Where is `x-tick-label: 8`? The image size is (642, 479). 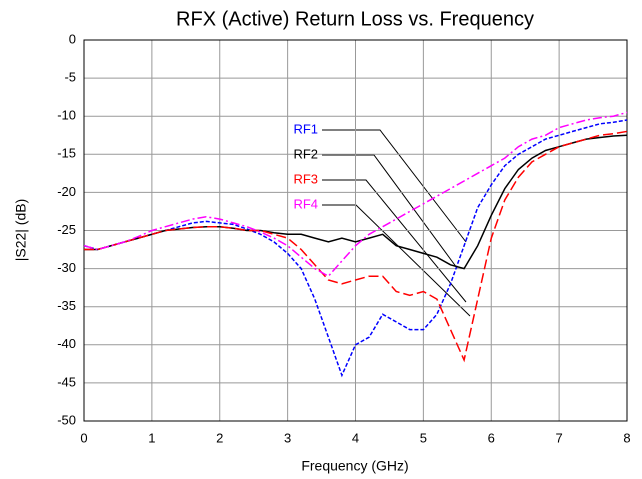 x-tick-label: 8 is located at coordinates (626, 437).